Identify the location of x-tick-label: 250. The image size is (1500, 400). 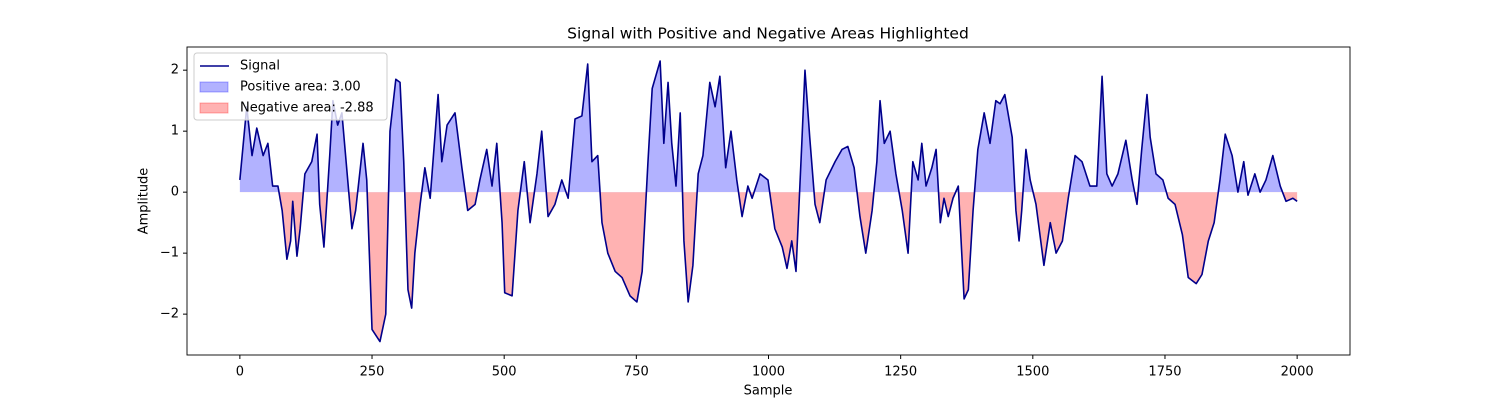
(372, 372).